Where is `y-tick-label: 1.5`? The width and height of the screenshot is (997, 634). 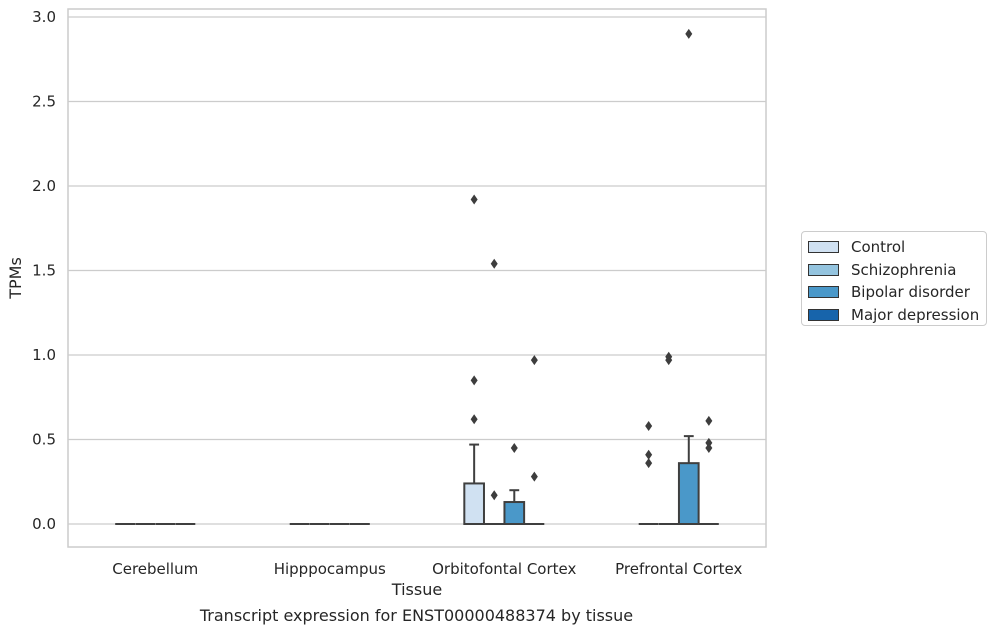 y-tick-label: 1.5 is located at coordinates (44, 271).